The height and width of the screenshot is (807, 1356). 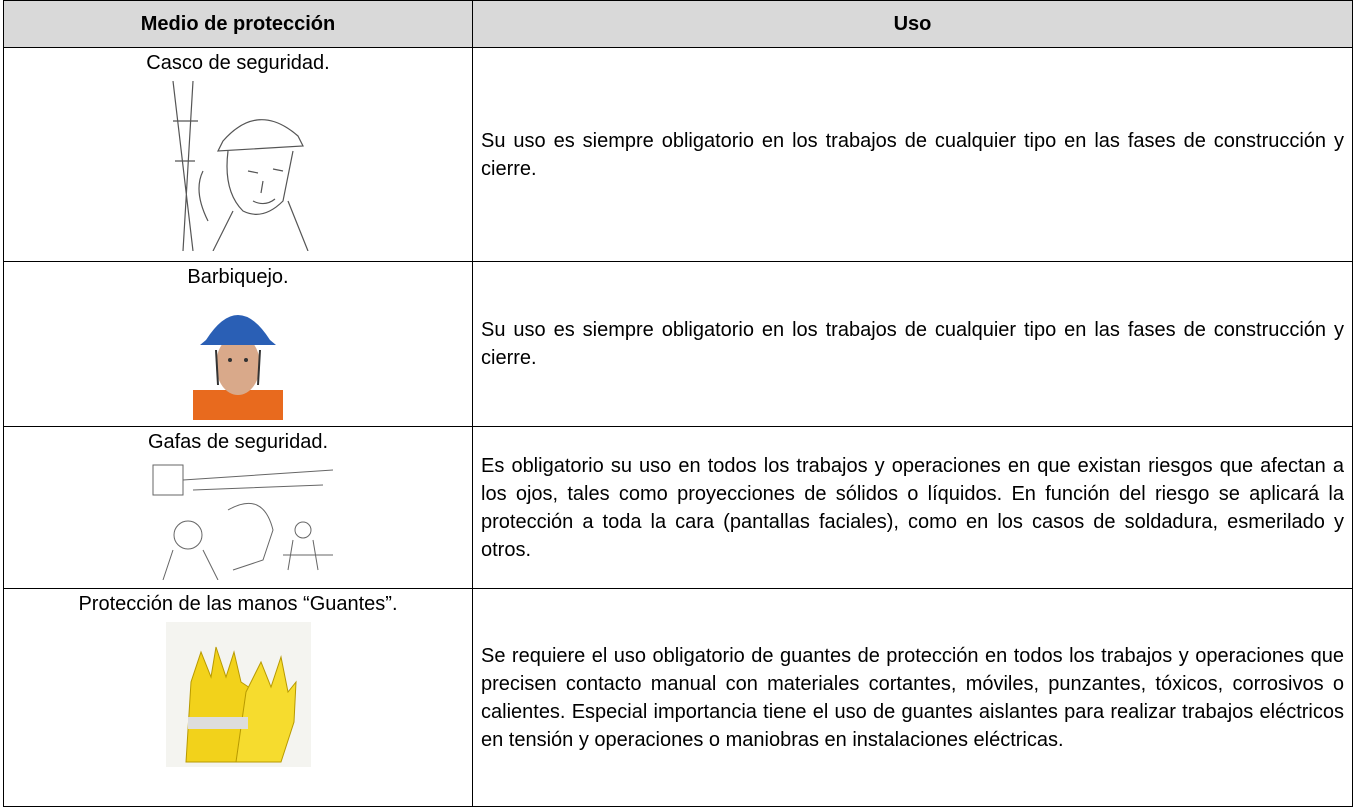 I want to click on cell: Protección de las manos “Guantes”., so click(x=238, y=697).